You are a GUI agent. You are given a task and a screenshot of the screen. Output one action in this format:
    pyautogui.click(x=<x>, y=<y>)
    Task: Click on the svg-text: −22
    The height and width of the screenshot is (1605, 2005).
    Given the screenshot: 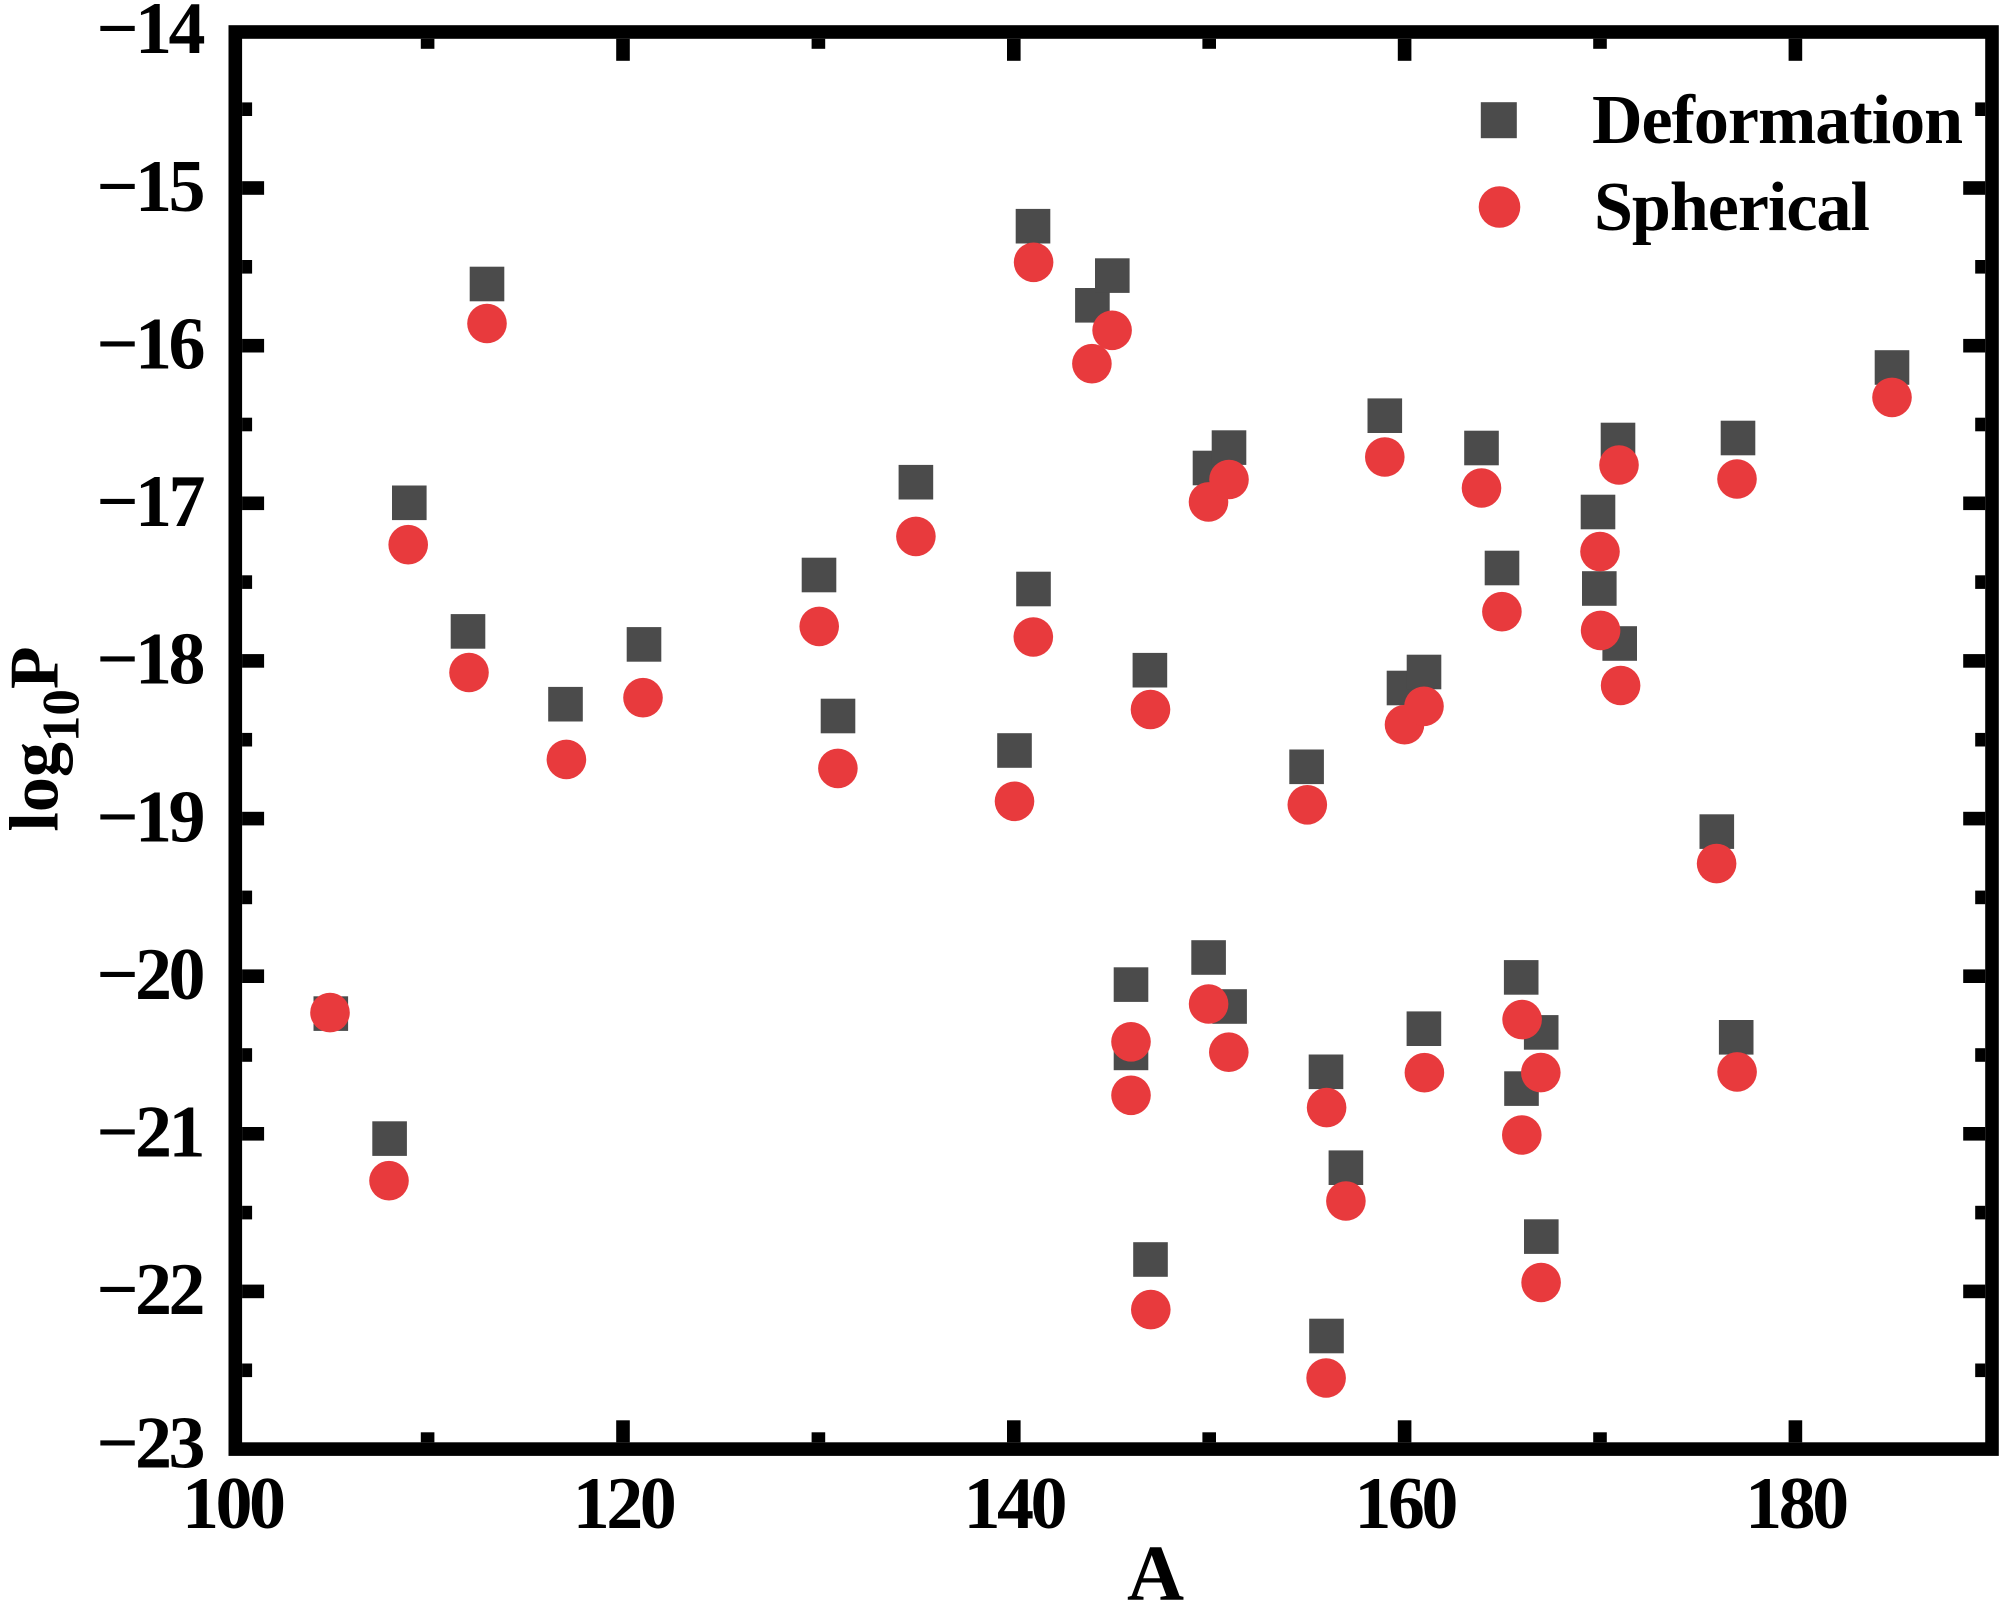 What is the action you would take?
    pyautogui.click(x=149, y=1290)
    